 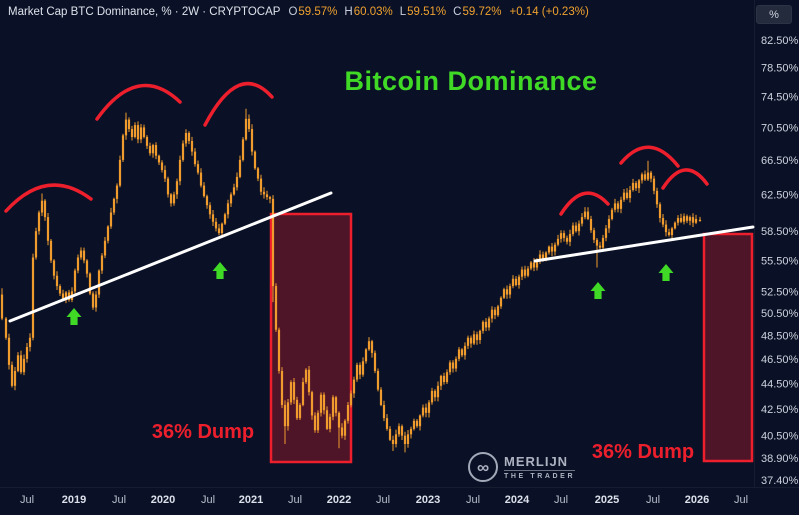 I want to click on ohlc-low: L59.51%, so click(x=423, y=12).